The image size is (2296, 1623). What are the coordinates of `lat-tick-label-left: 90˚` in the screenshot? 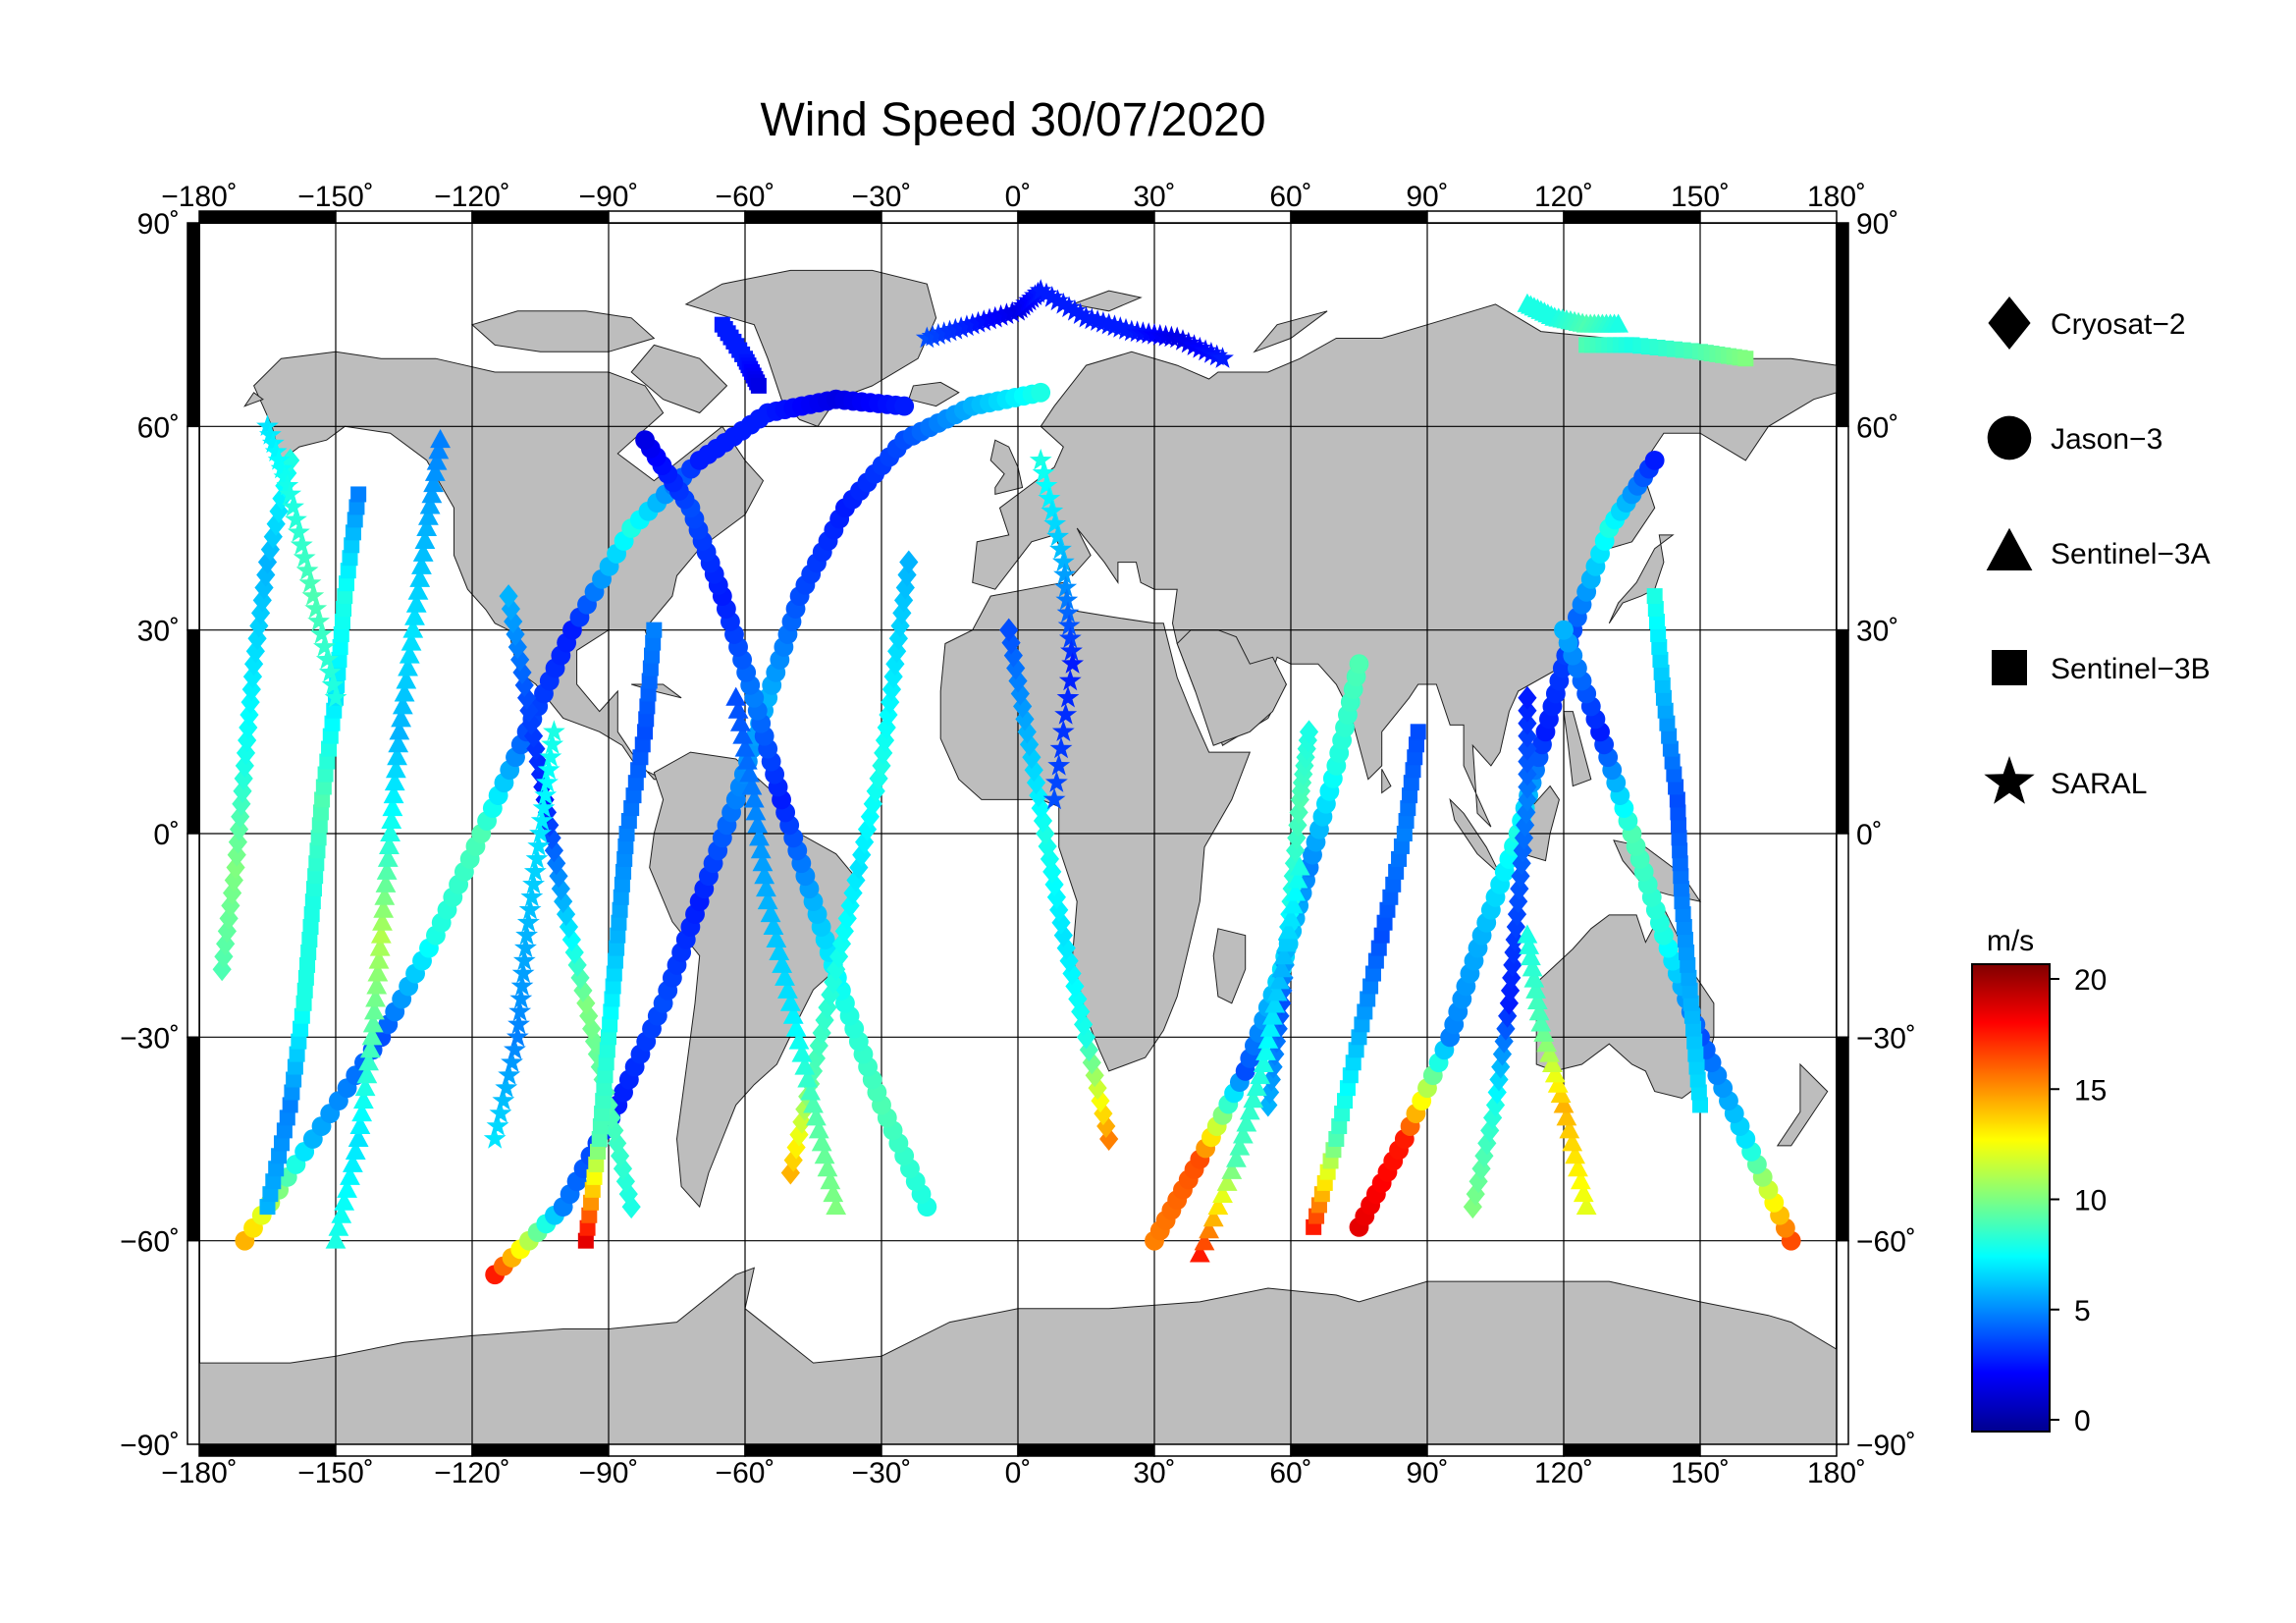 It's located at (158, 224).